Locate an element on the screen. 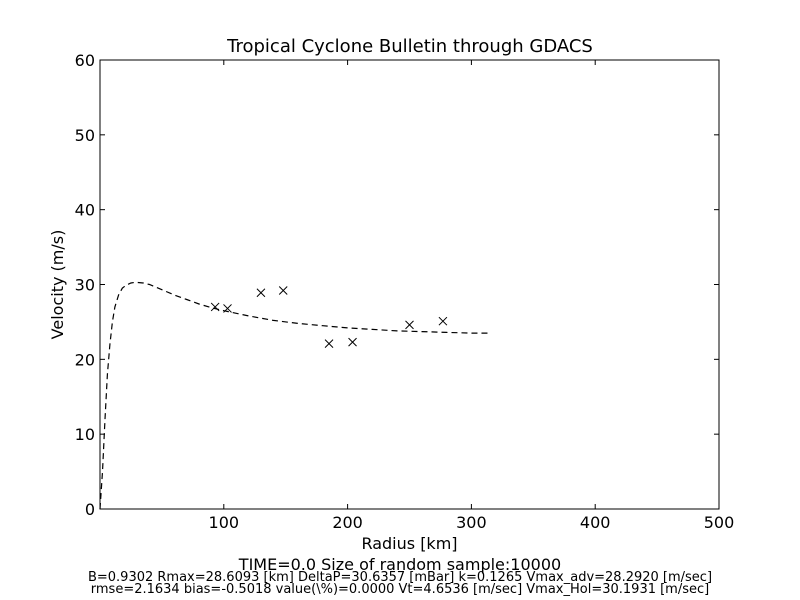 This screenshot has height=600, width=800. chart-title: Tropical Cyclone Bulletin through GDACS is located at coordinates (410, 46).